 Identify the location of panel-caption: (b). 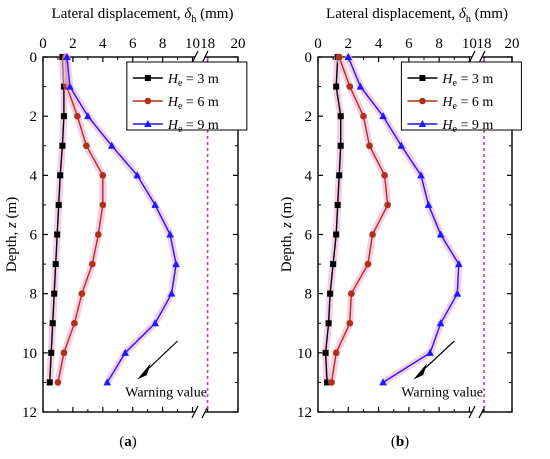
(400, 442).